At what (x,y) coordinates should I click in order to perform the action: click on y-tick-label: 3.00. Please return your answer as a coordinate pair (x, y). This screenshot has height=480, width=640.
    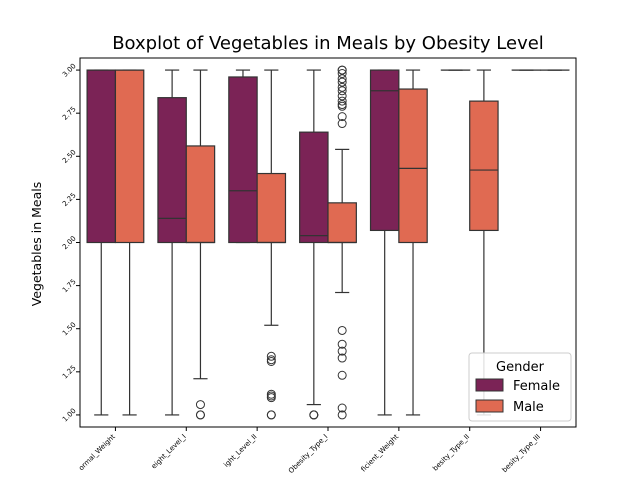
    Looking at the image, I should click on (69, 70).